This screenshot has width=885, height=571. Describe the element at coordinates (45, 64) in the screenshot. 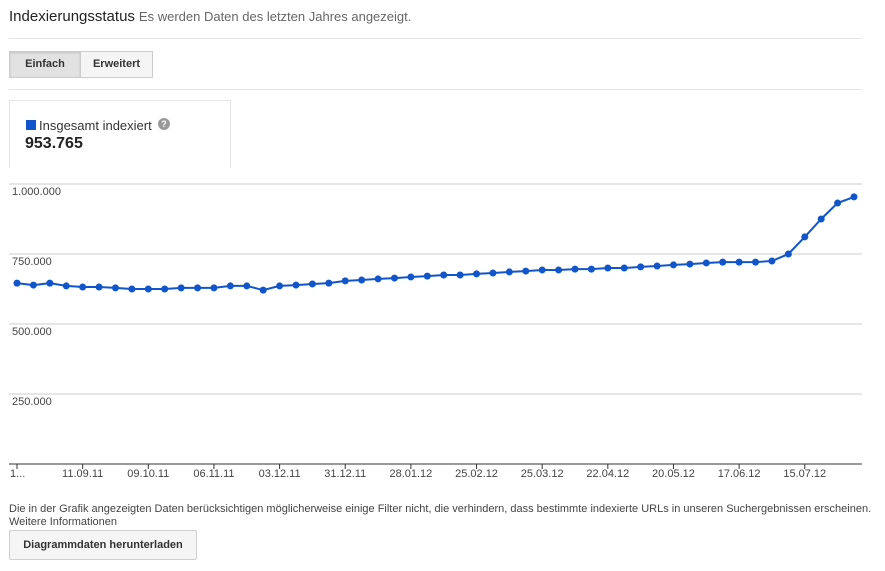

I see `tab: Einfach` at that location.